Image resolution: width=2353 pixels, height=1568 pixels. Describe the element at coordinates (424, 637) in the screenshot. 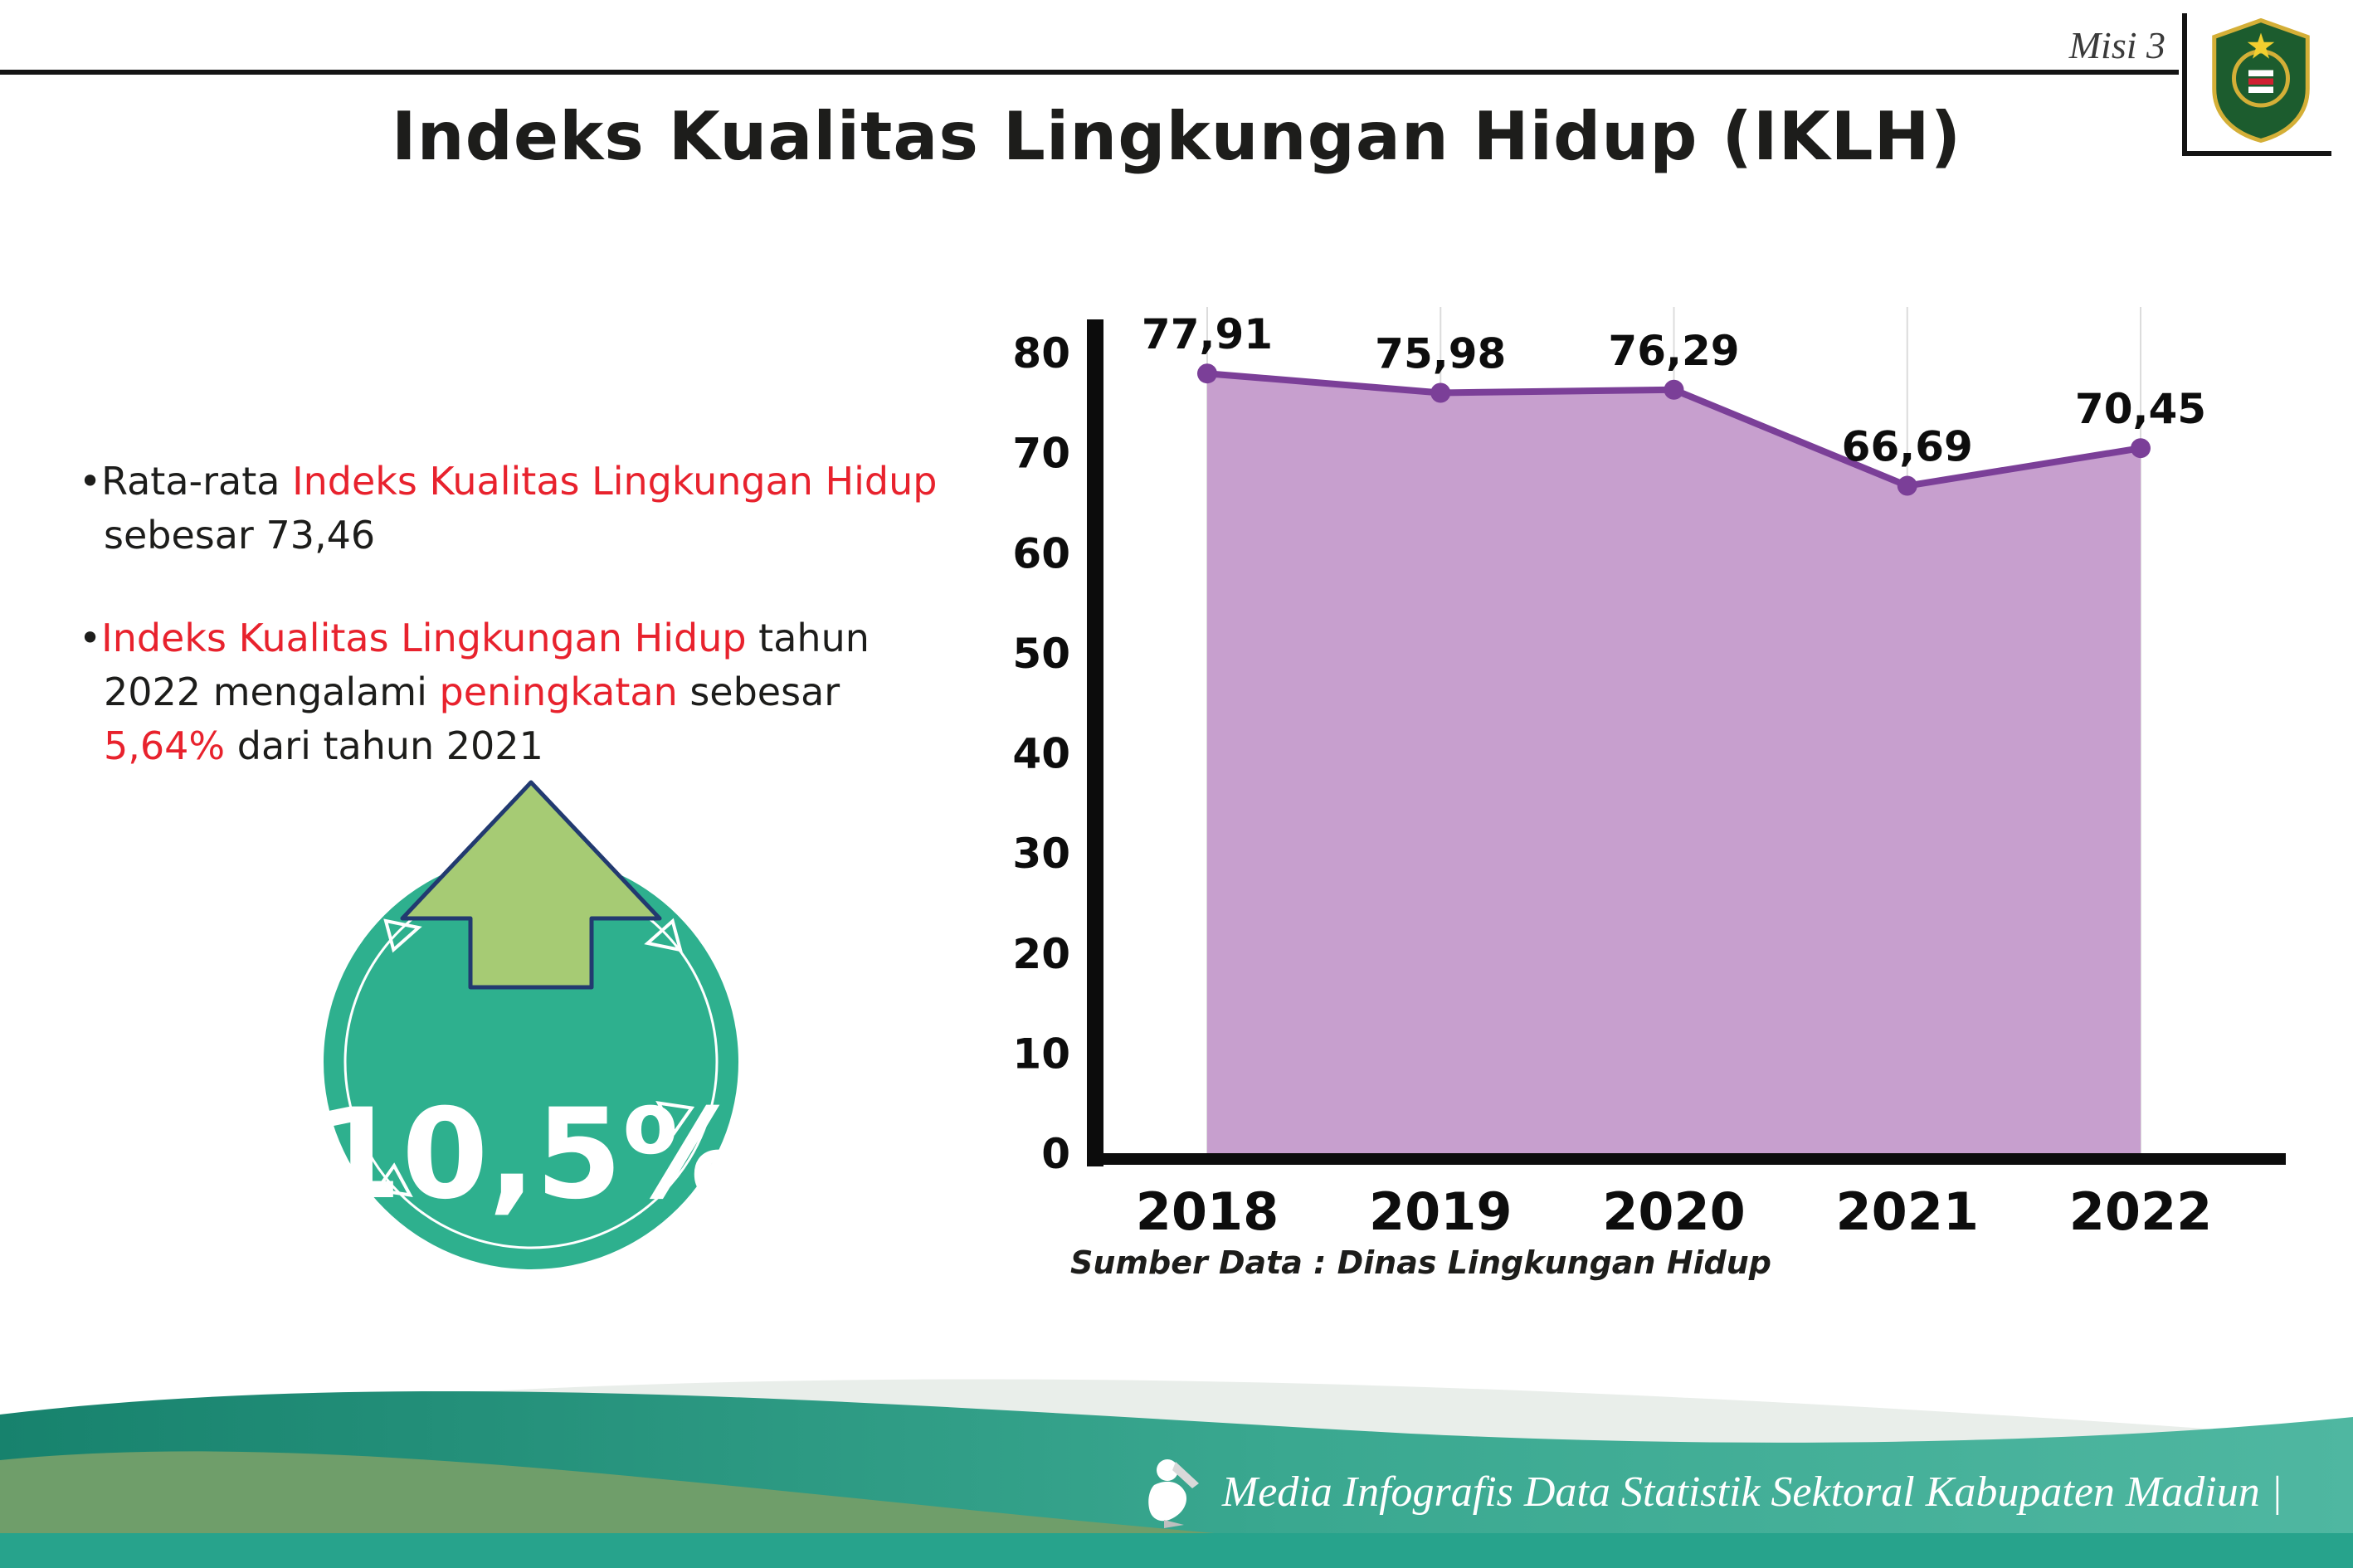

I see `bullet2-highlight-1: Indeks Kualitas Lingkungan Hidup` at that location.